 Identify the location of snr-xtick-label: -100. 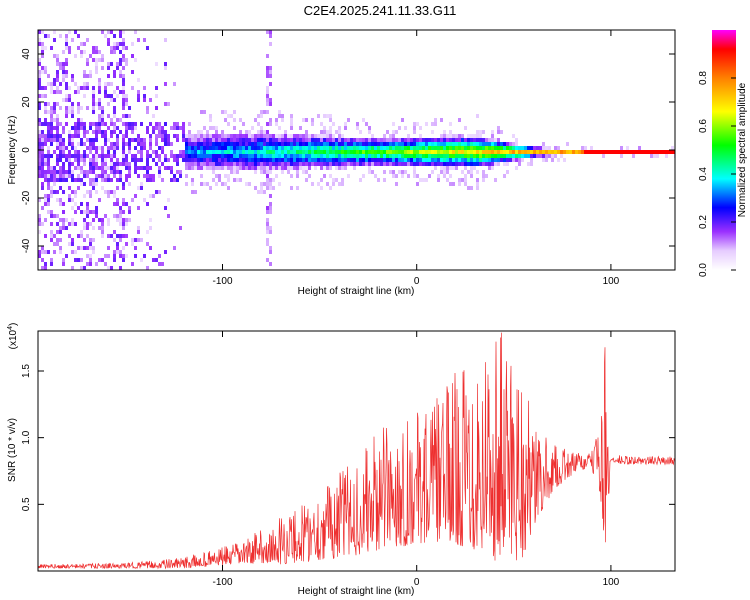
(222, 582).